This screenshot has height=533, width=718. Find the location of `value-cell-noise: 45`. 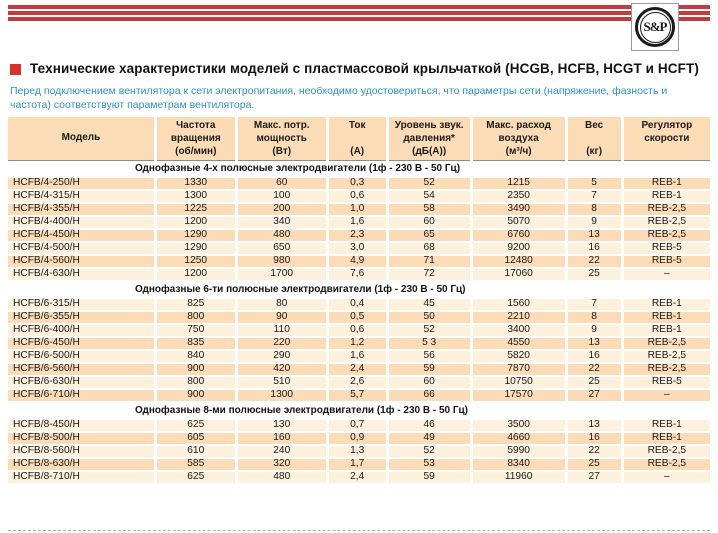

value-cell-noise: 45 is located at coordinates (430, 305).